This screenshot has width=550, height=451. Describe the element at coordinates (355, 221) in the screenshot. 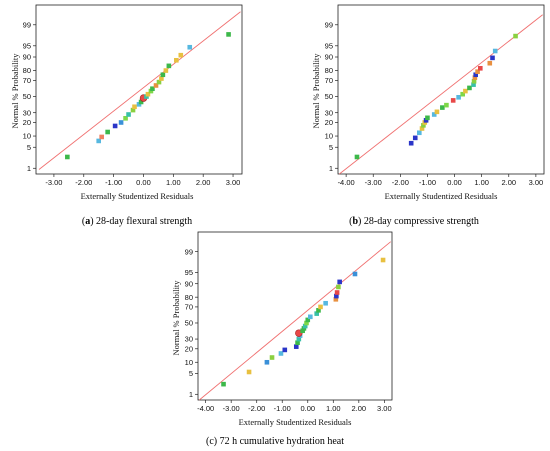

I see `caption-b-letter: b` at that location.